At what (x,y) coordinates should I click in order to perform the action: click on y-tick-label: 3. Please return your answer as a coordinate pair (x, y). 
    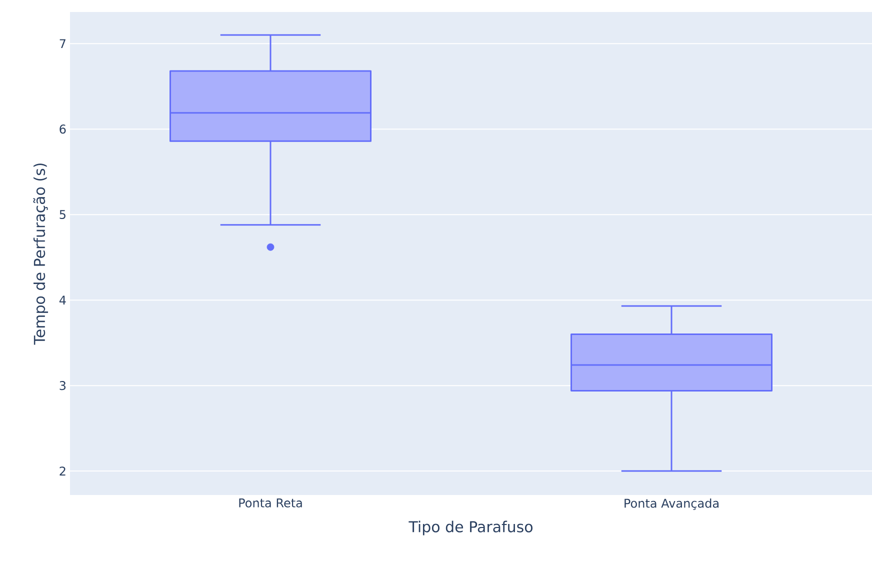
    Looking at the image, I should click on (63, 385).